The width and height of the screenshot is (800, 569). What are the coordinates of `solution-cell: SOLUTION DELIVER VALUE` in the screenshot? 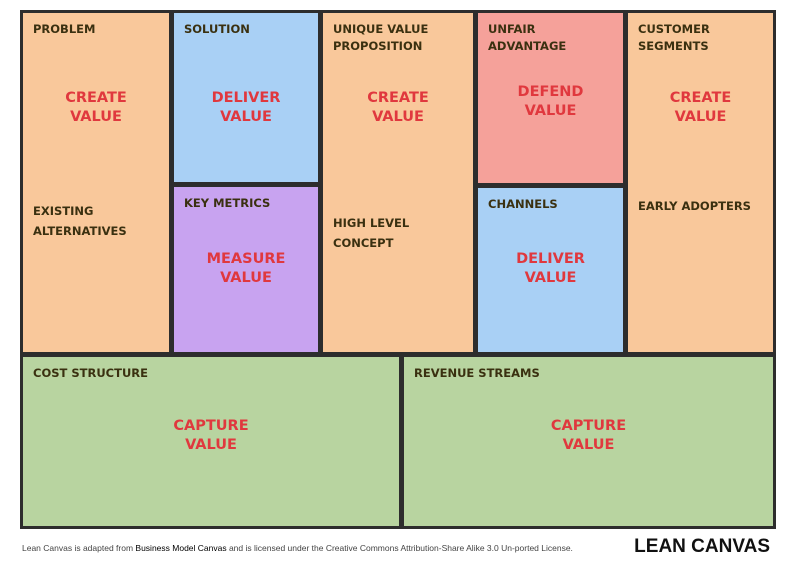 It's located at (246, 97).